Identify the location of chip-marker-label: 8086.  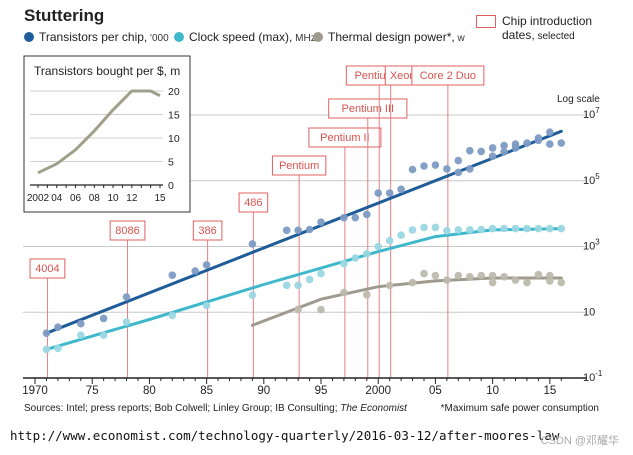
(127, 231).